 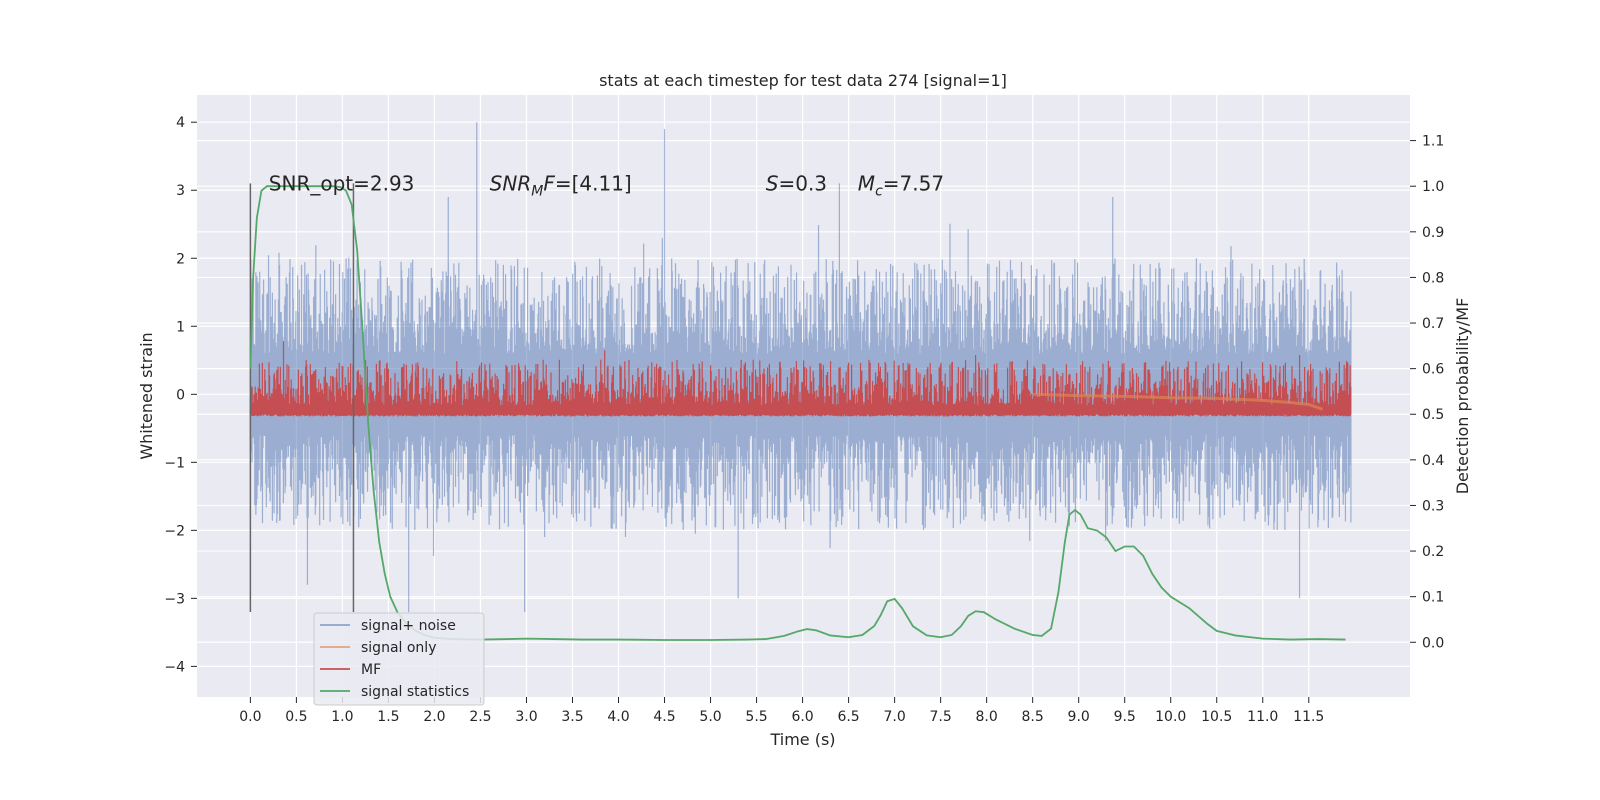 I want to click on x-tick-label: 11.5, so click(x=1308, y=717).